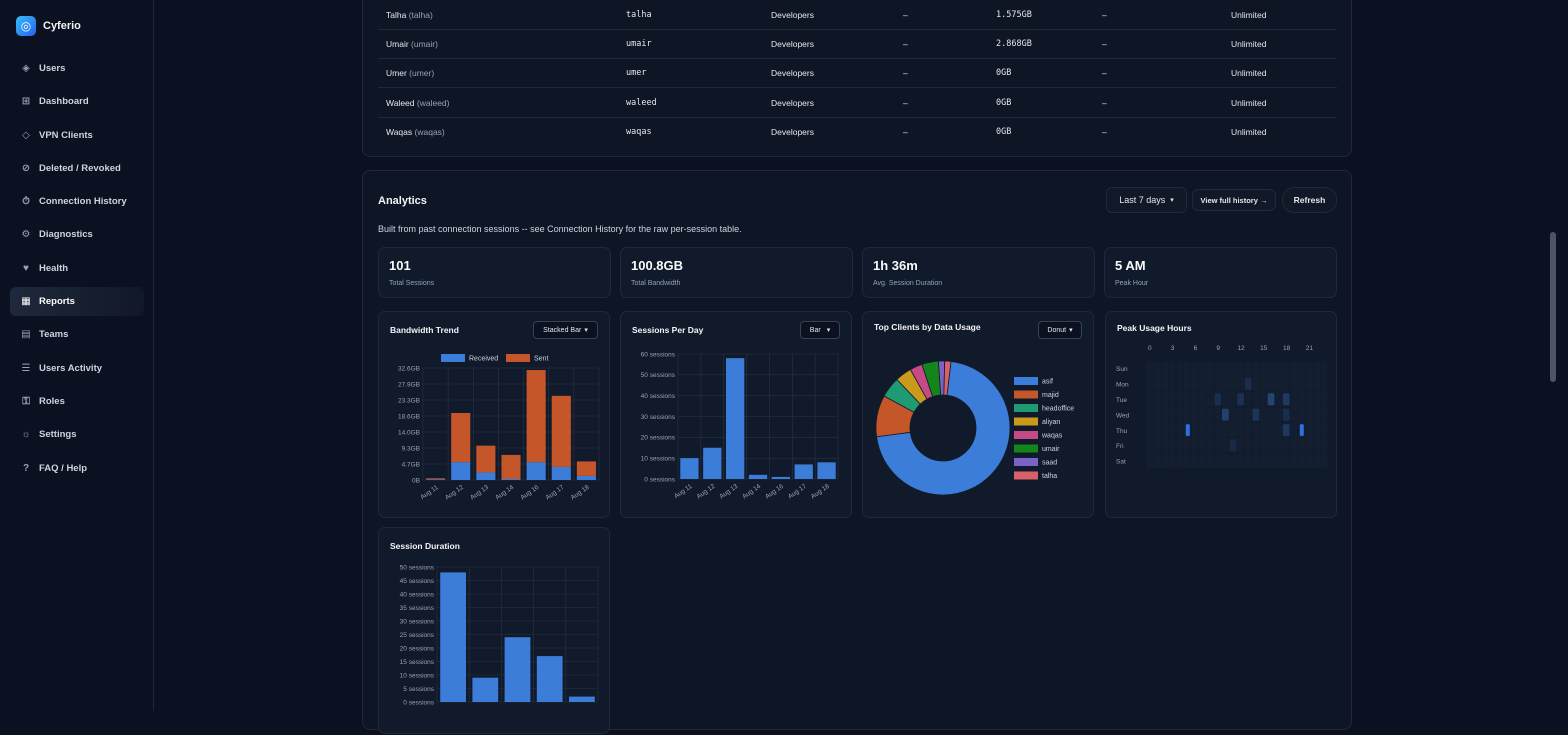 The height and width of the screenshot is (735, 1568). What do you see at coordinates (1146, 200) in the screenshot?
I see `range-select: Last 7 days ▾` at bounding box center [1146, 200].